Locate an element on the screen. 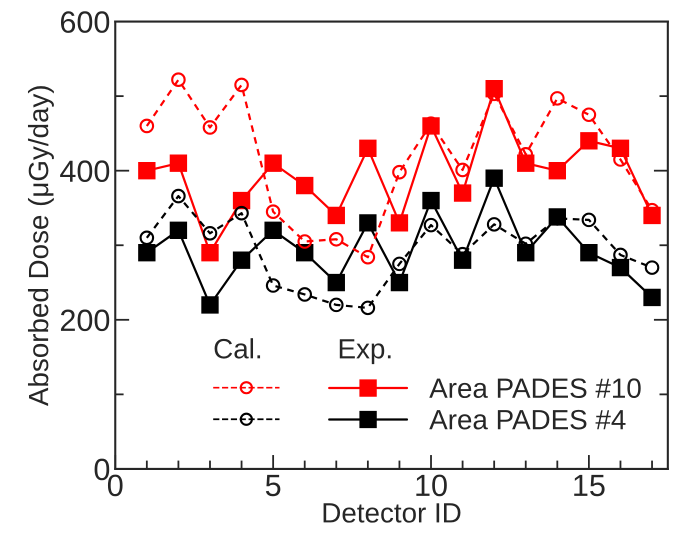 This screenshot has width=678, height=539. y-tick-label: 400 is located at coordinates (85, 171).